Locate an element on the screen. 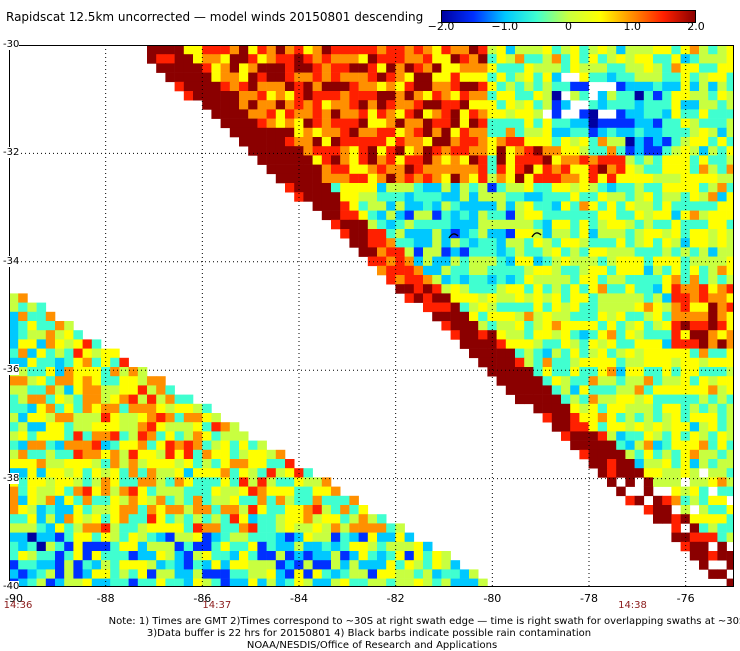 Image resolution: width=740 pixels, height=651 pixels. colorbar-tick-label: 2.0 is located at coordinates (696, 26).